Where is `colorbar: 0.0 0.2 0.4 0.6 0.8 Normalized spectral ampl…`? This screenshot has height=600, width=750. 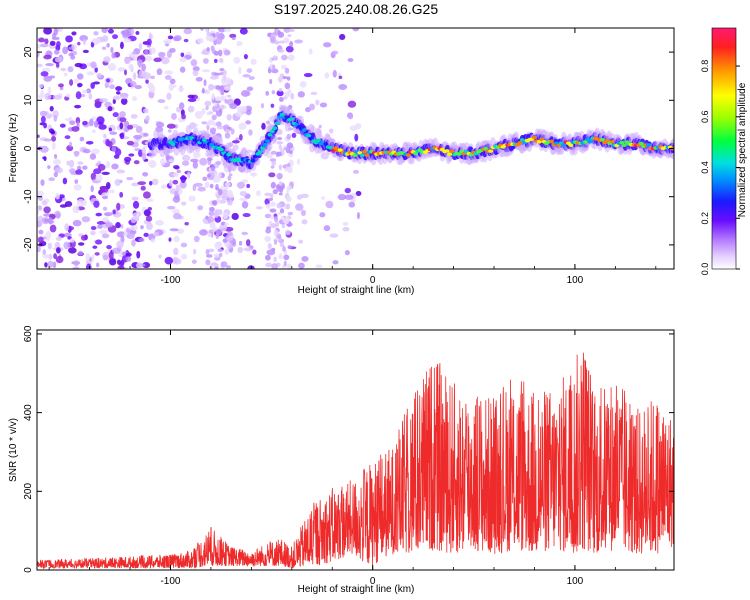 colorbar: 0.0 0.2 0.4 0.6 0.8 Normalized spectral ampl… is located at coordinates (724, 151).